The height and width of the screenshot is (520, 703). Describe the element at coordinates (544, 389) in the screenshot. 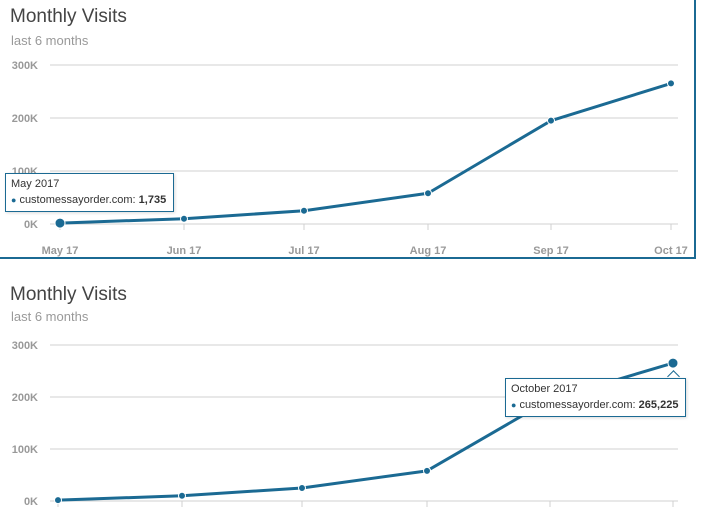

I see `tooltip-date: October 2017` at that location.